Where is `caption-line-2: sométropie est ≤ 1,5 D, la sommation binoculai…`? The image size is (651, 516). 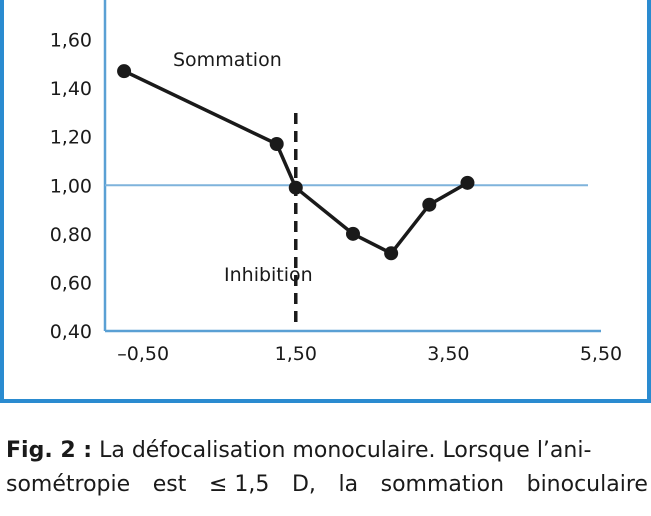 caption-line-2: sométropie est ≤ 1,5 D, la sommation binoculai… is located at coordinates (327, 485).